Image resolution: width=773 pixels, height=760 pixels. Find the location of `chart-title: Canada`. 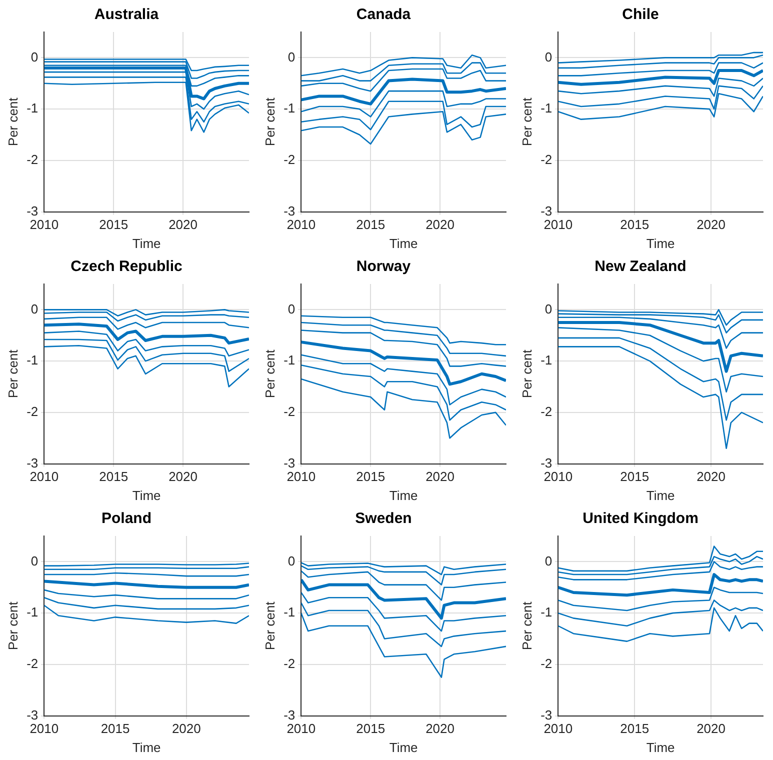

chart-title: Canada is located at coordinates (384, 15).